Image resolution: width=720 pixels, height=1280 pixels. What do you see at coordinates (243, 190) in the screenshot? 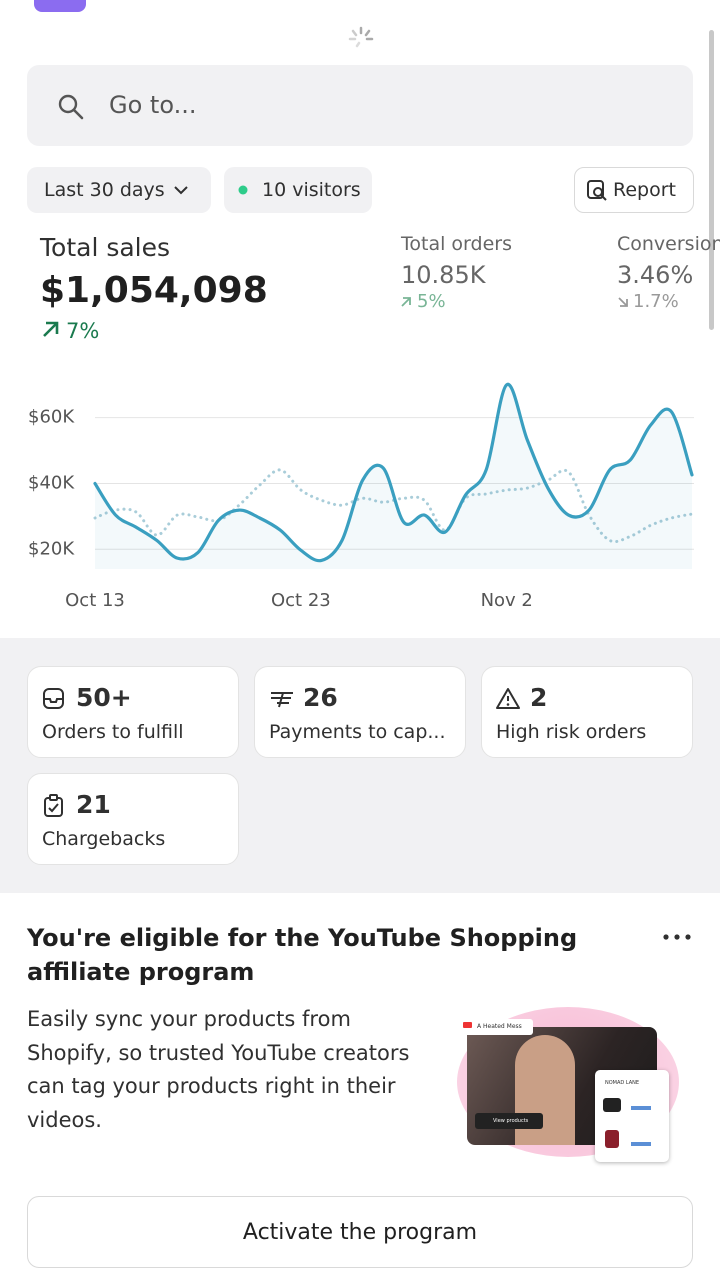
I see `live-dot` at bounding box center [243, 190].